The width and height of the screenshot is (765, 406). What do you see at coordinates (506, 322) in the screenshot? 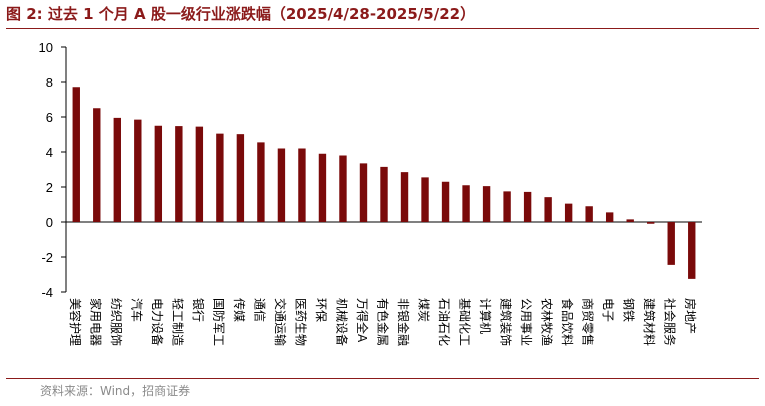
I see `x-tick-label: 建筑装饰` at bounding box center [506, 322].